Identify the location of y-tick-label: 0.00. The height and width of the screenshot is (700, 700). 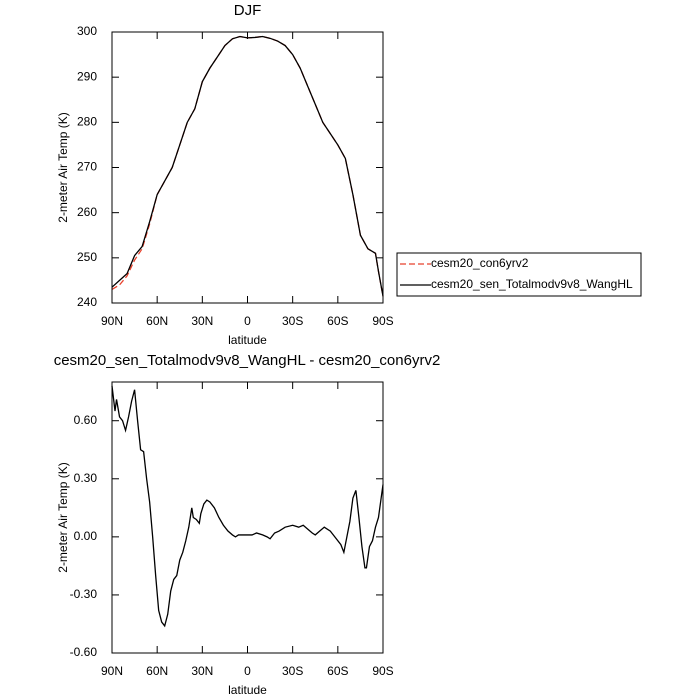
(86, 536).